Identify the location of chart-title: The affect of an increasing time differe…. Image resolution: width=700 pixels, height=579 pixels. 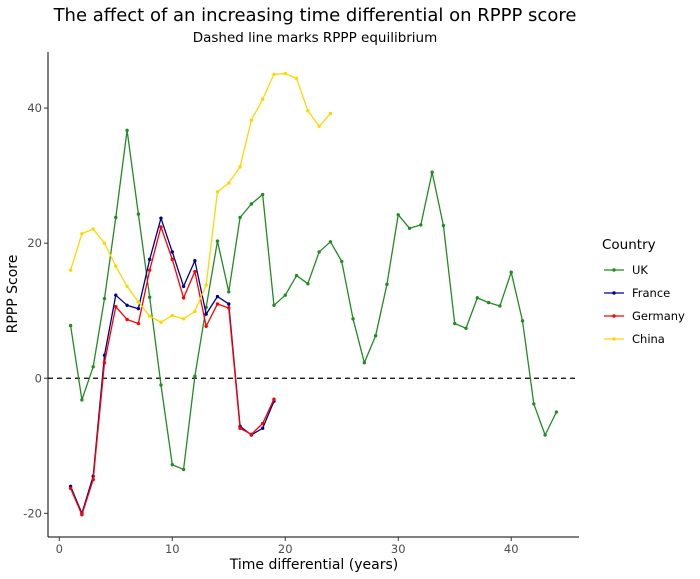
(315, 15).